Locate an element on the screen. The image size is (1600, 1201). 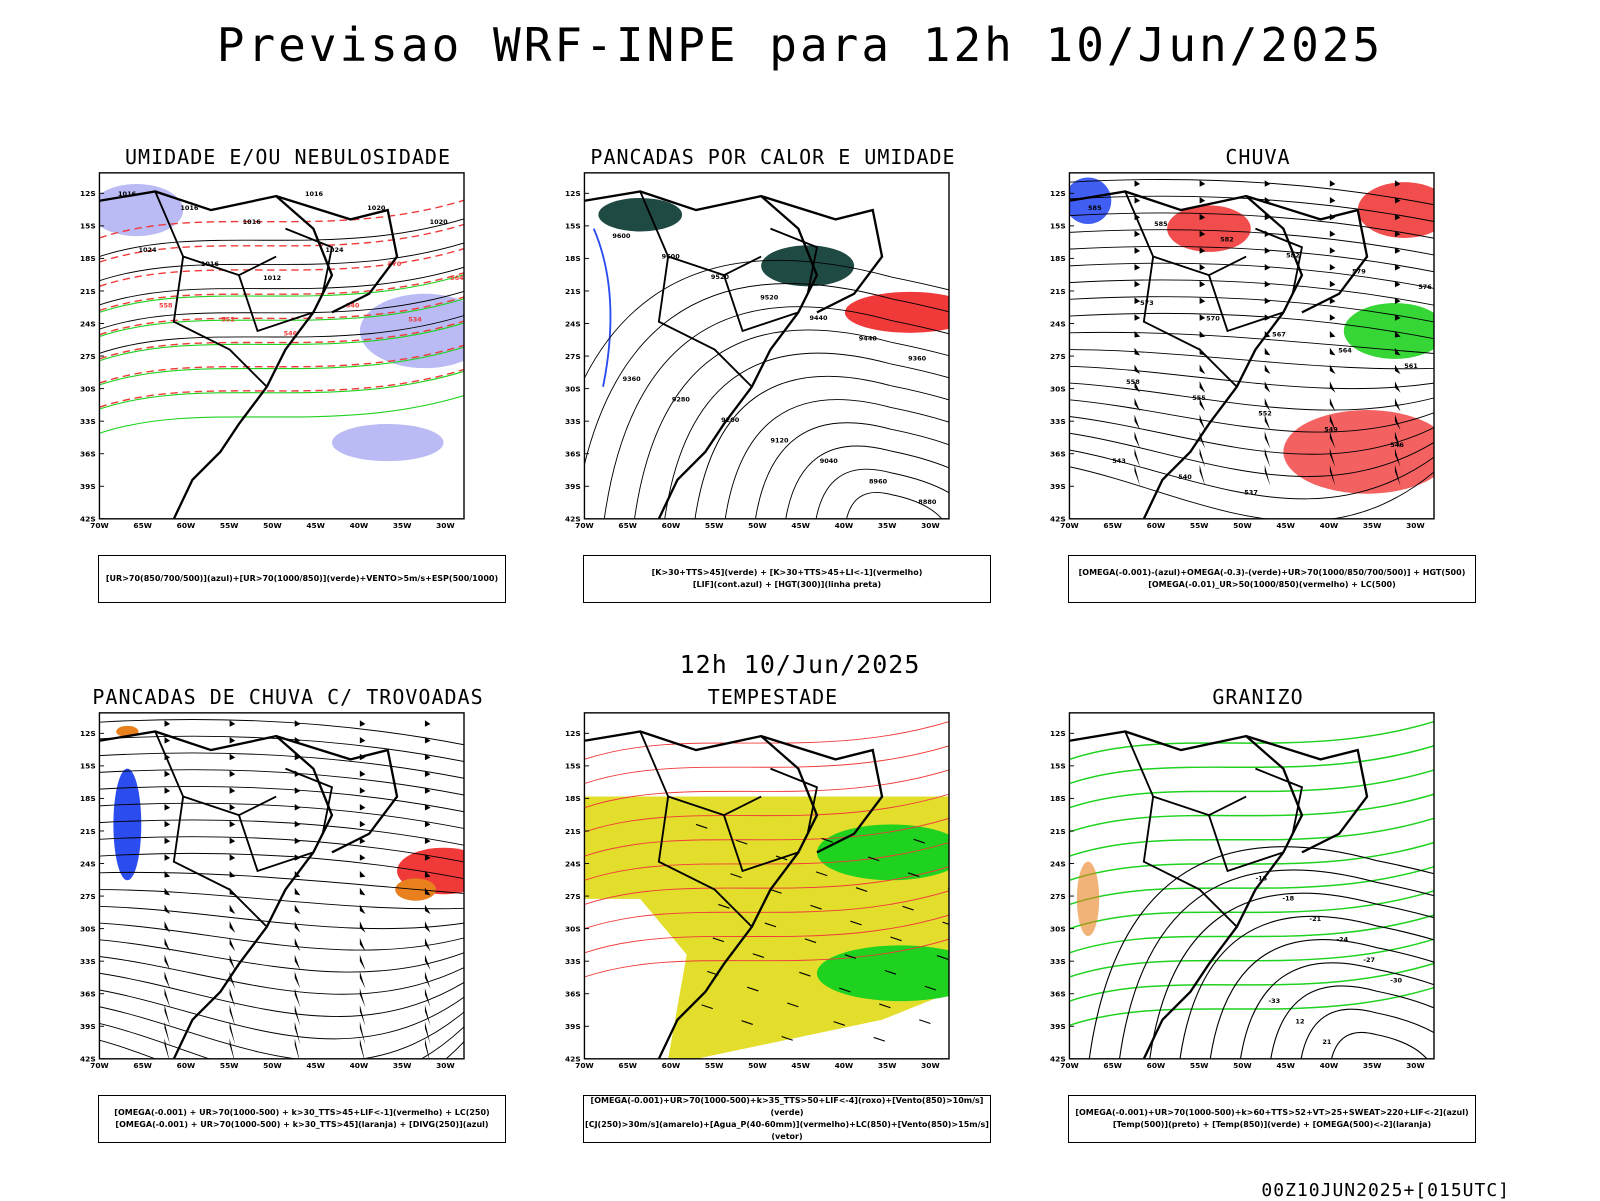
contour-label: 9600 is located at coordinates (671, 256).